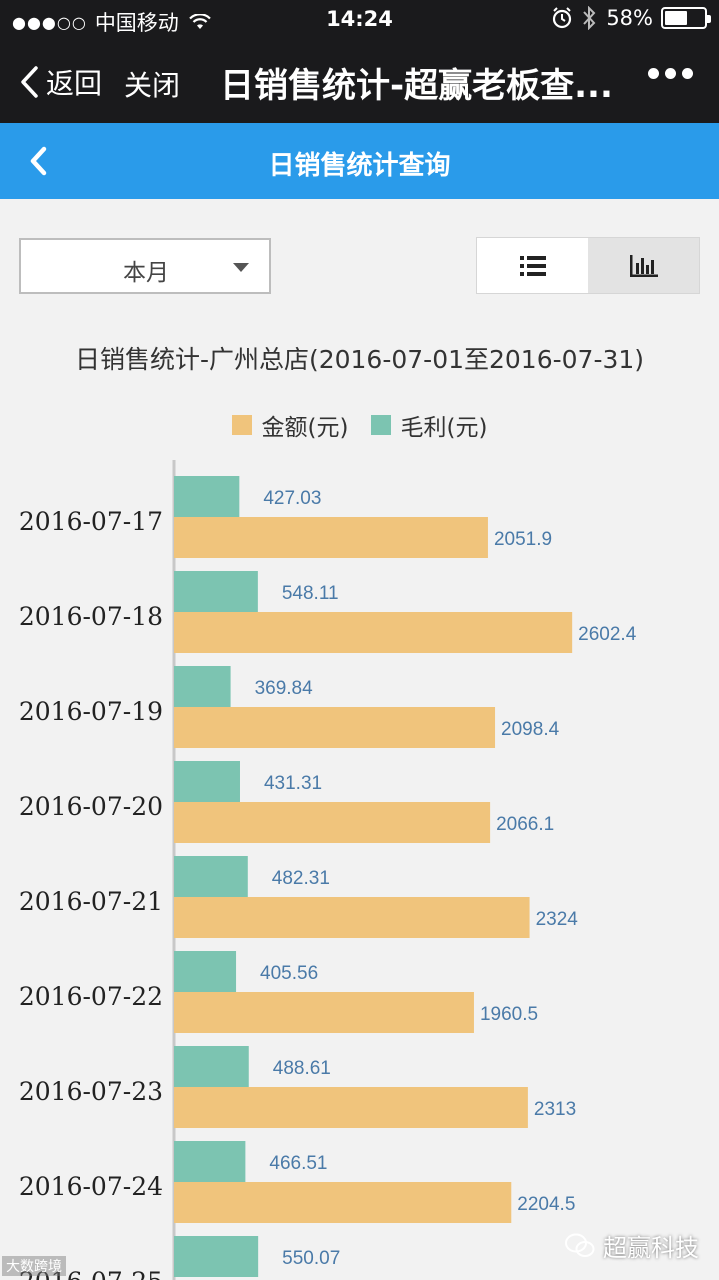  I want to click on alarm-icon, so click(562, 18).